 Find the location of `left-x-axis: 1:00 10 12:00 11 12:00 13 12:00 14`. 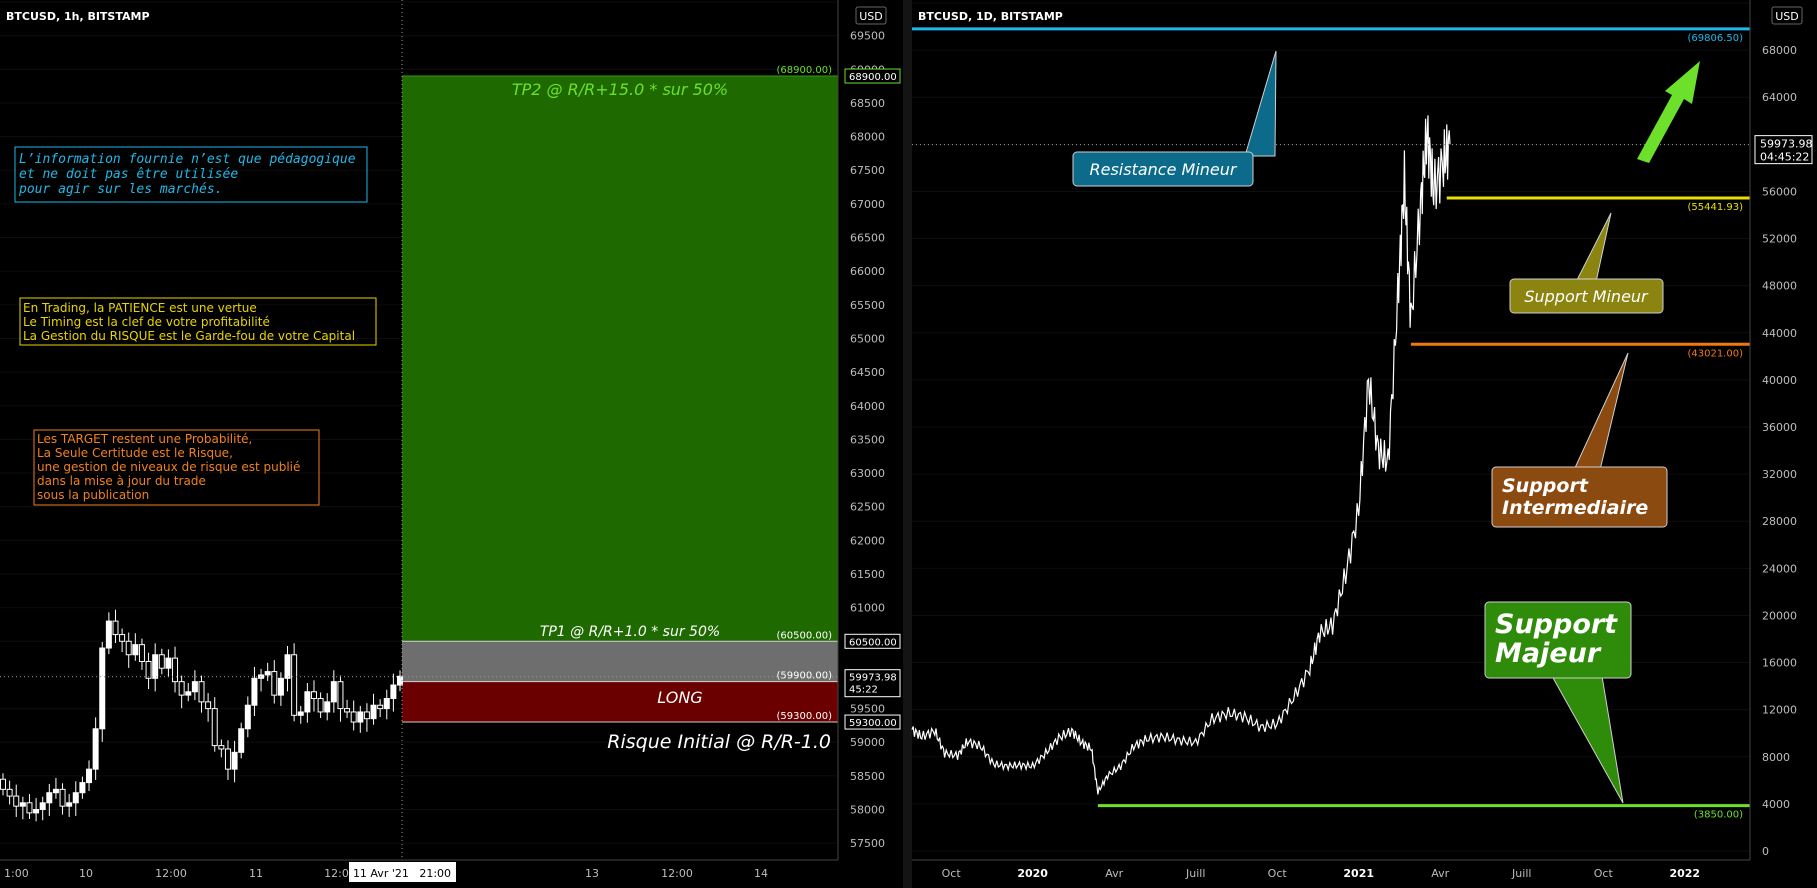

left-x-axis: 1:00 10 12:00 11 12:00 13 12:00 14 is located at coordinates (386, 873).